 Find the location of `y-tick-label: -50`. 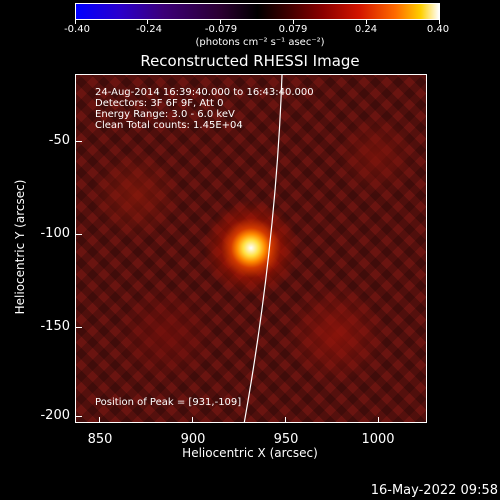

y-tick-label: -50 is located at coordinates (59, 140).